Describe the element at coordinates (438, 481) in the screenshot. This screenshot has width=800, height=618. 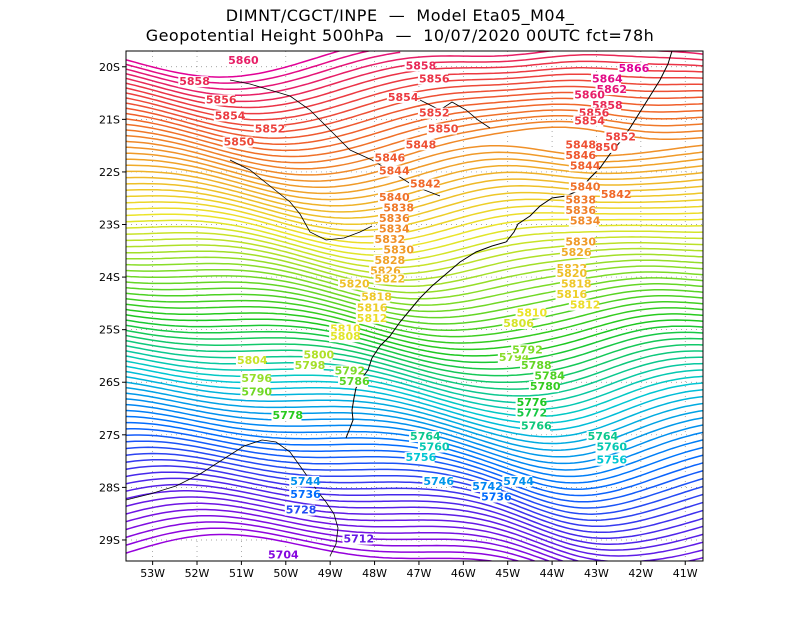
I see `contour-label: 5746` at that location.